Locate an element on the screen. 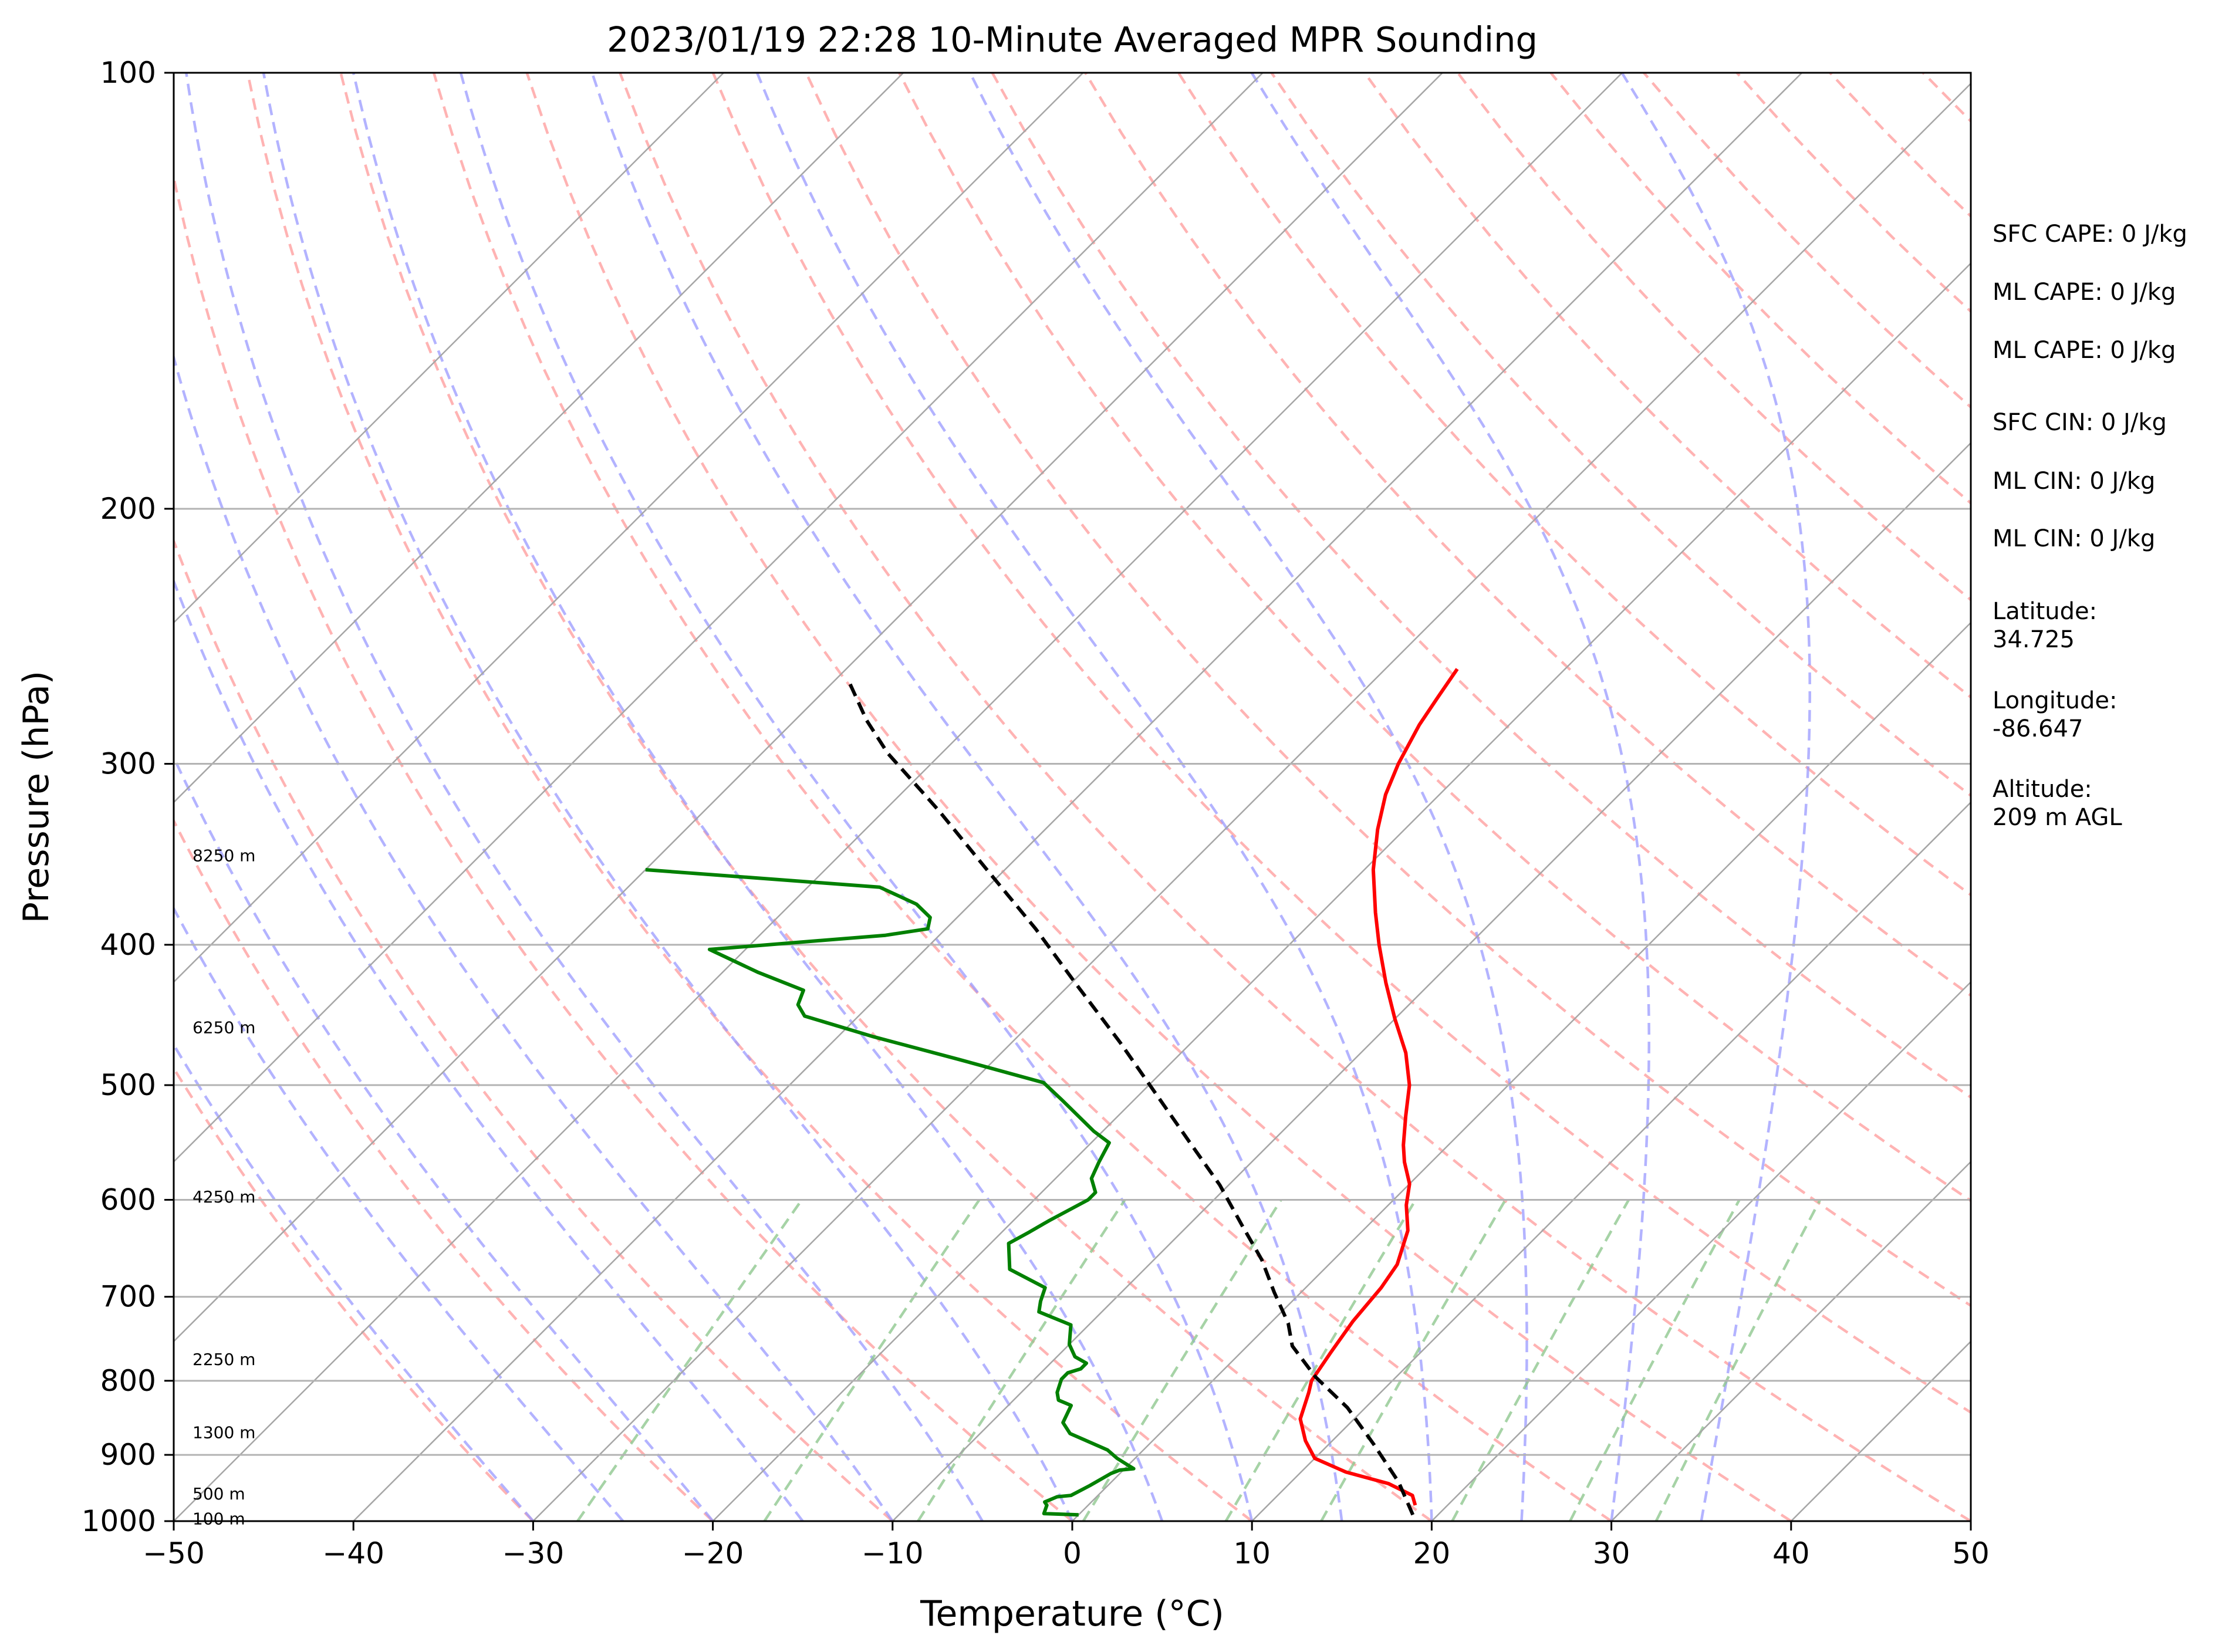 This screenshot has height=1652, width=2222. y-tick-label: 800 is located at coordinates (128, 1381).